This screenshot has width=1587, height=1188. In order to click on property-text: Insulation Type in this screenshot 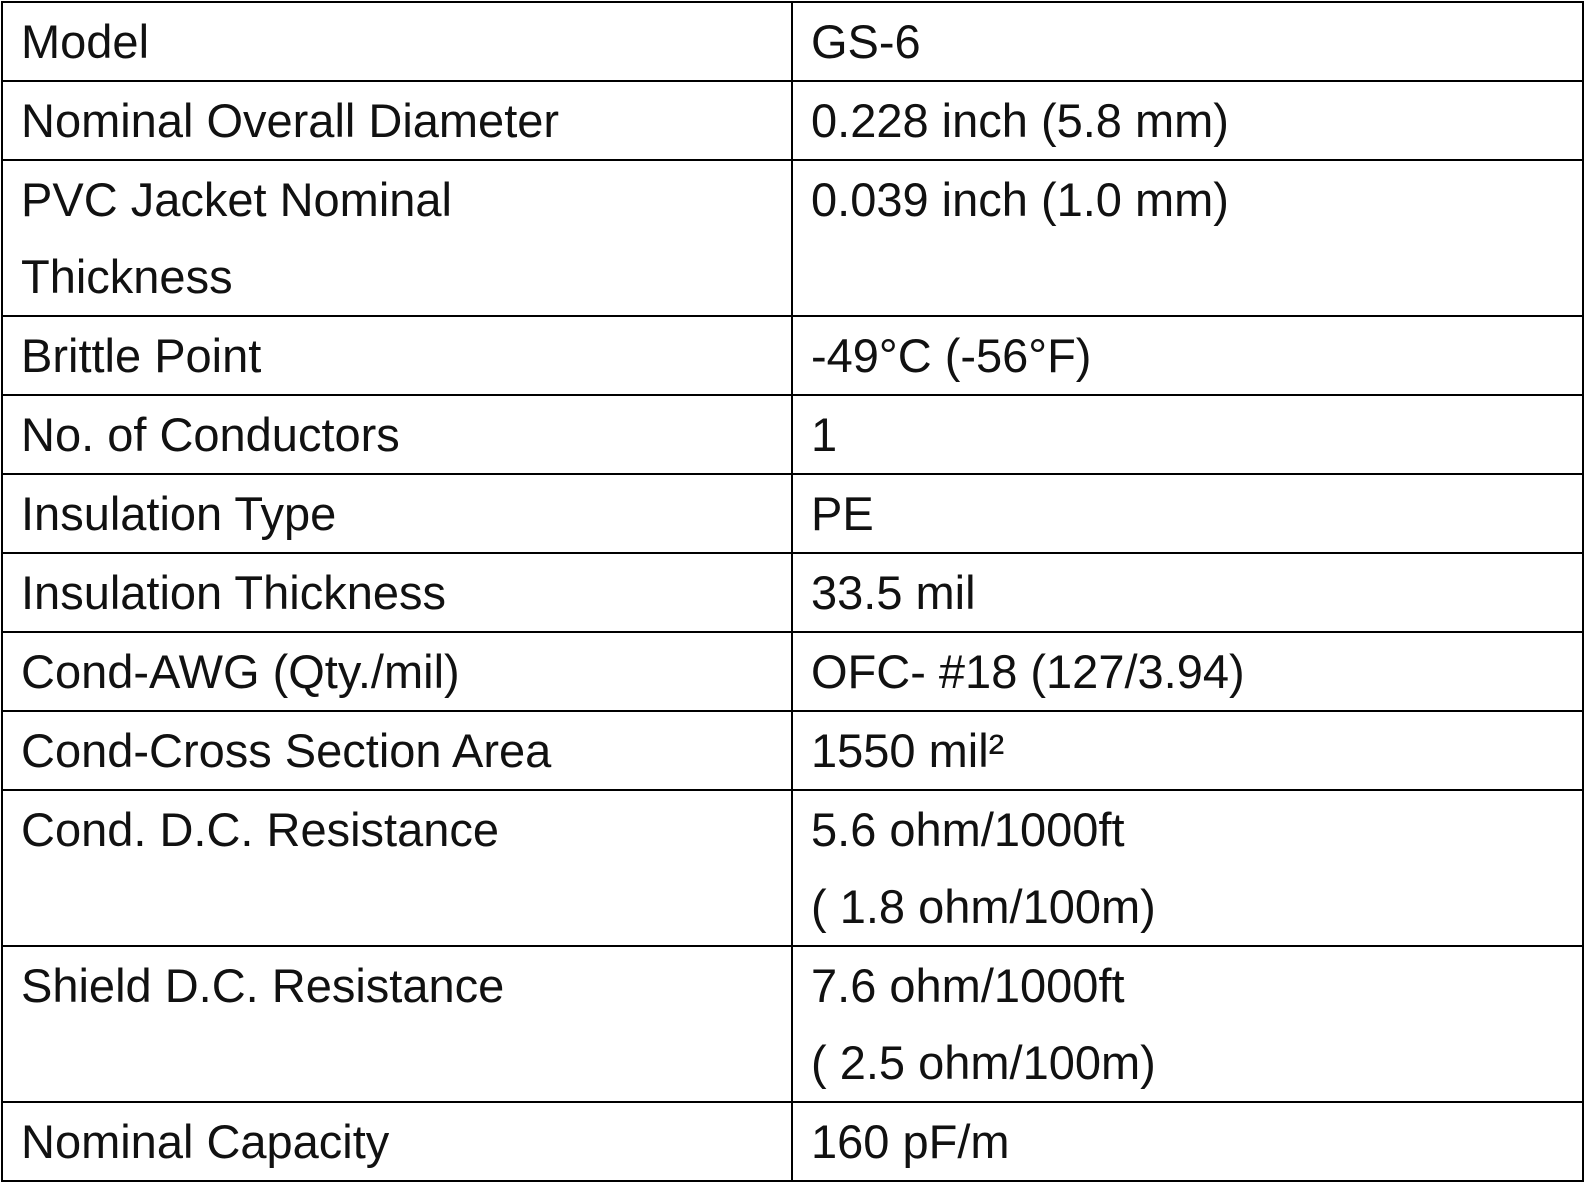, I will do `click(179, 513)`.